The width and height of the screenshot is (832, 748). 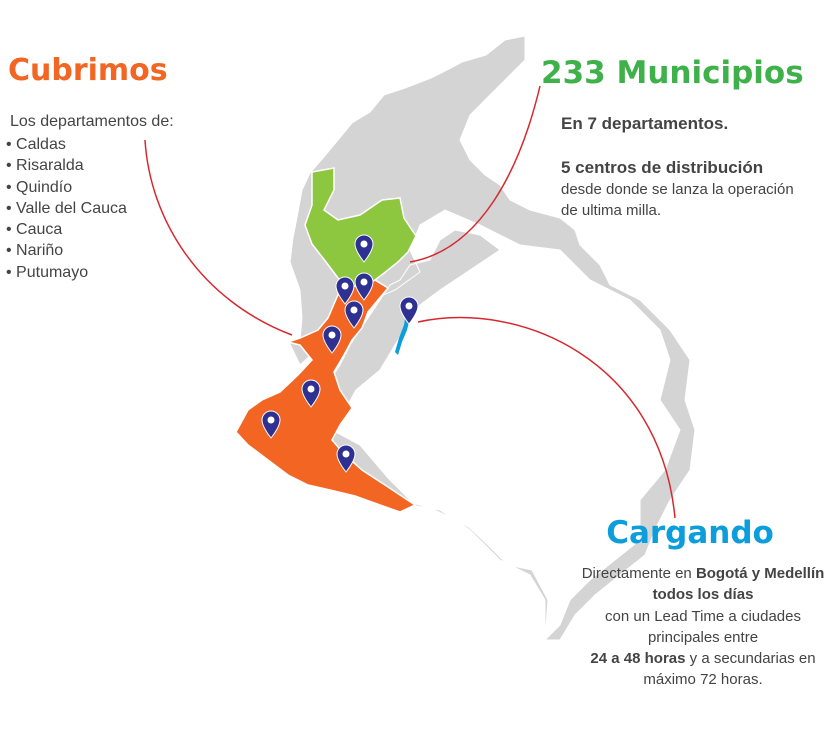 What do you see at coordinates (66, 229) in the screenshot?
I see `list-item: Cauca` at bounding box center [66, 229].